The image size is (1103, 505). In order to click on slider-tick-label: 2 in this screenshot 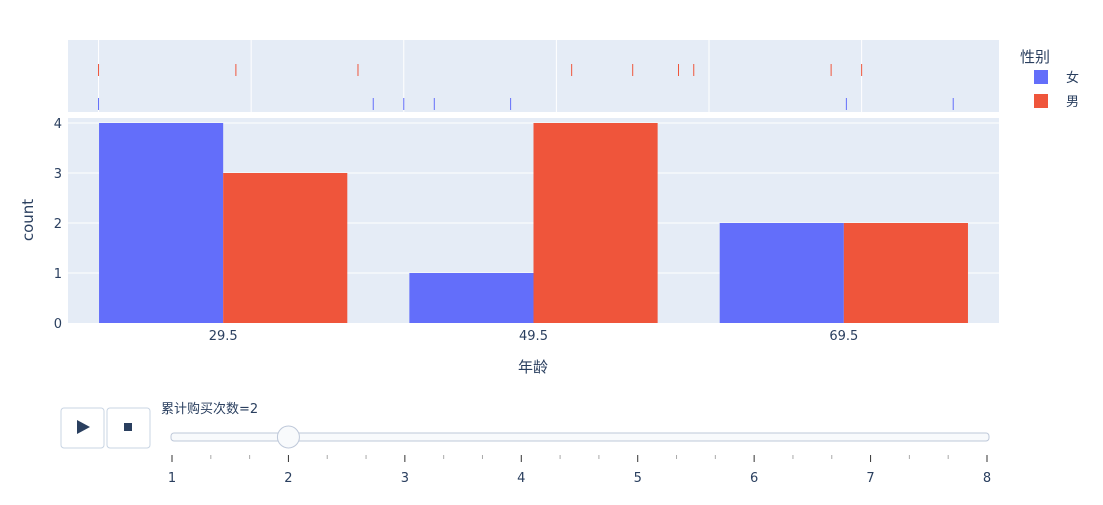, I will do `click(288, 478)`.